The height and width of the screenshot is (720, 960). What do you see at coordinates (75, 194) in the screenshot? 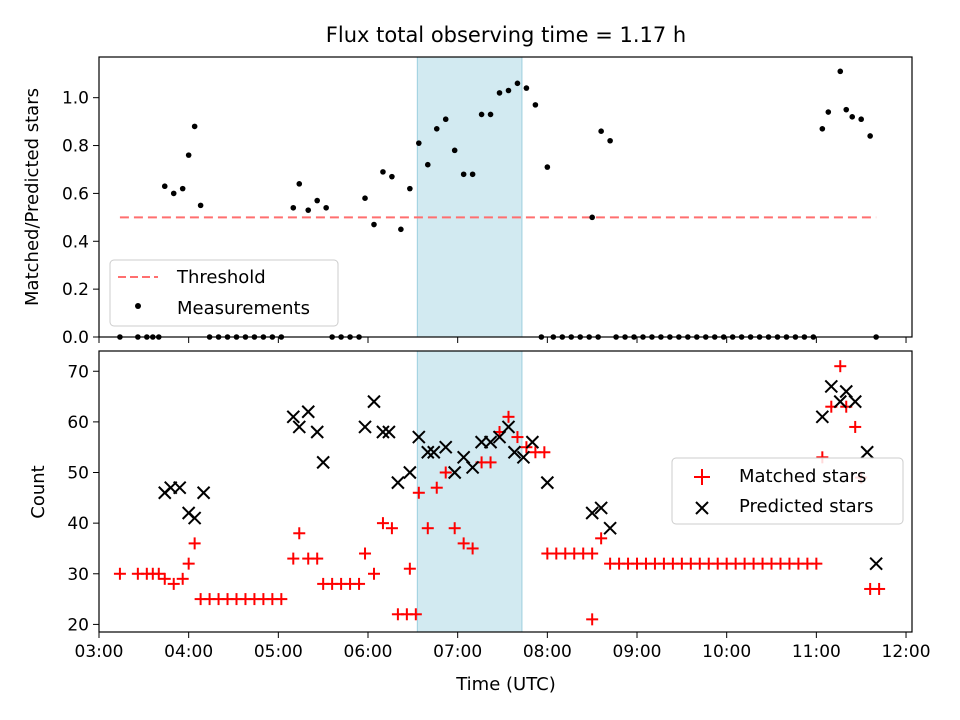
I see `top-y-tick-label: 0.6` at bounding box center [75, 194].